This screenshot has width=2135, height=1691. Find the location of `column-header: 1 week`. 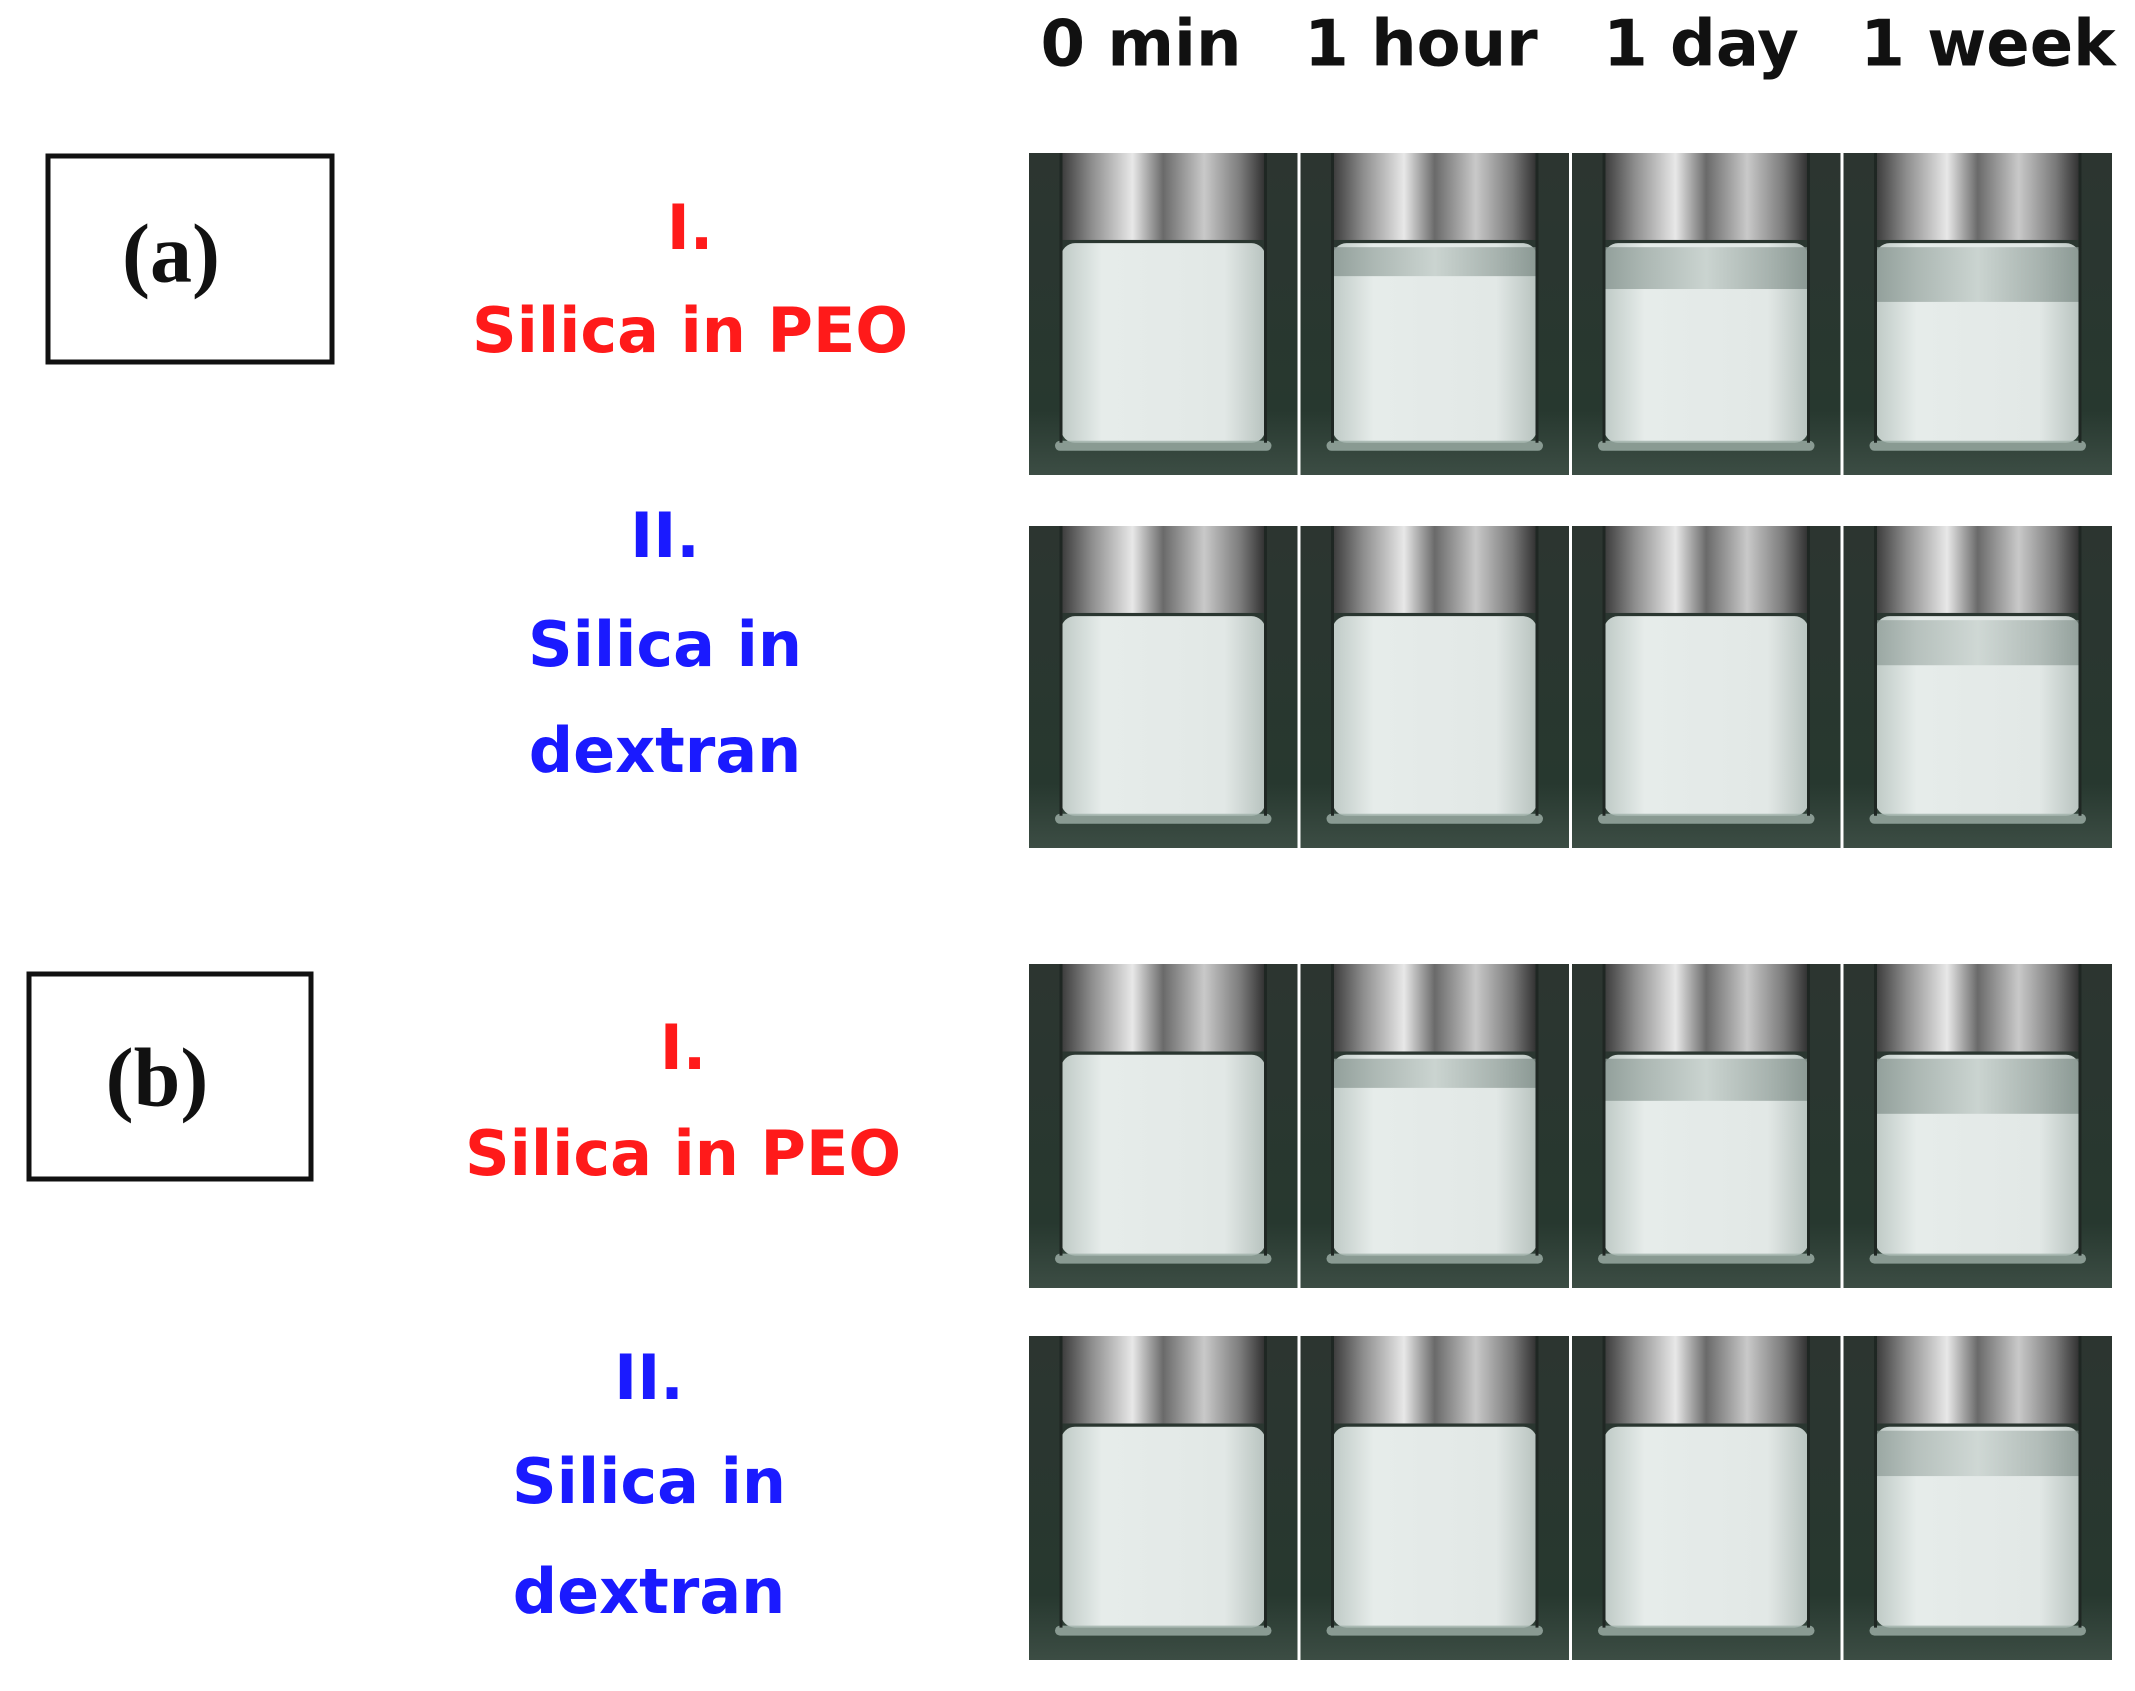

column-header: 1 week is located at coordinates (1988, 45).